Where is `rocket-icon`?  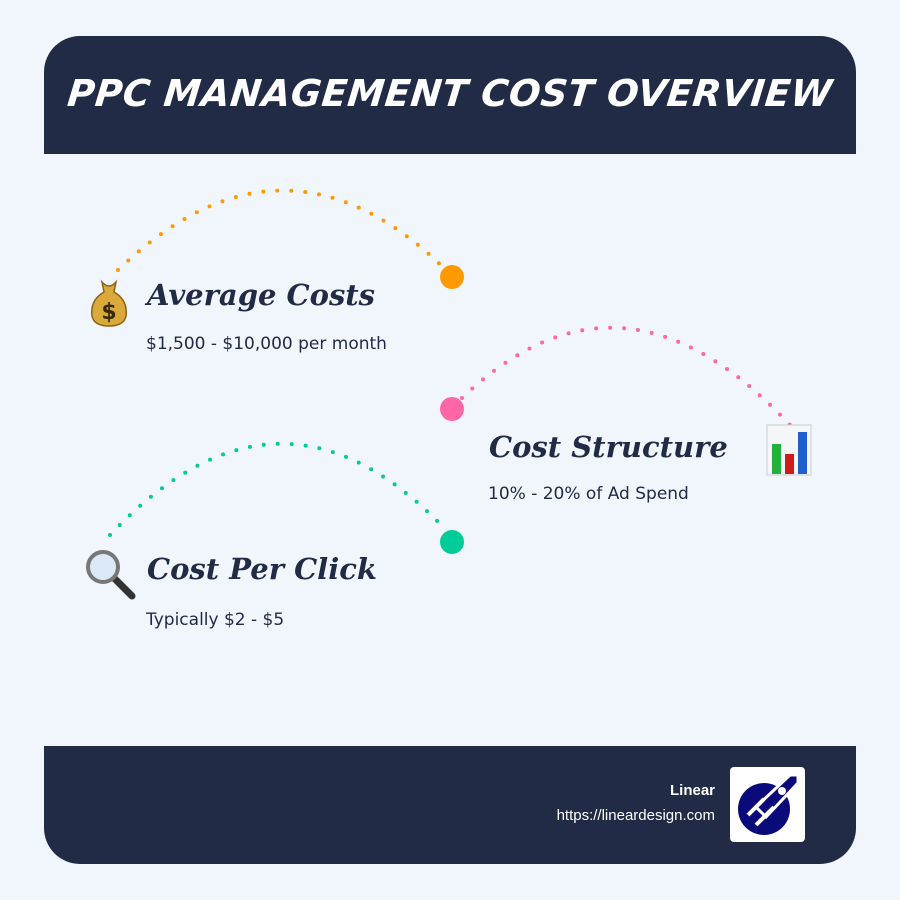
rocket-icon is located at coordinates (769, 804).